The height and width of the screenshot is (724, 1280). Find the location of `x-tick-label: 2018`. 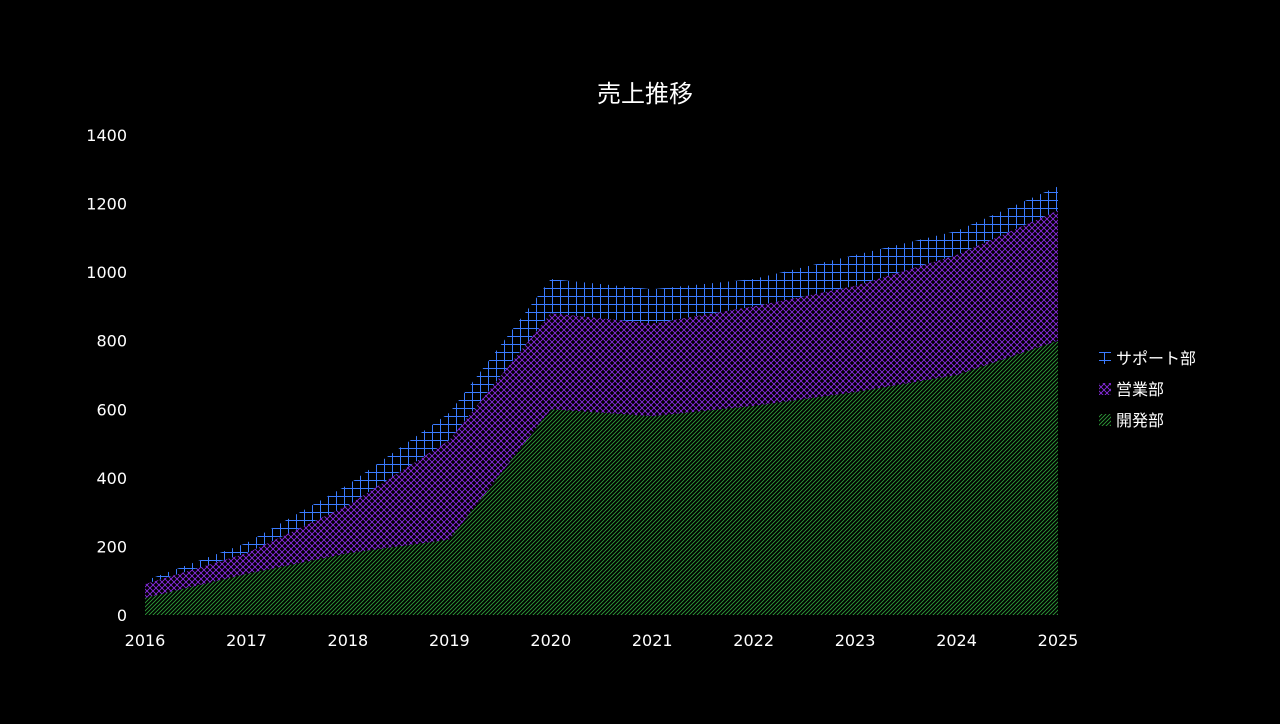

x-tick-label: 2018 is located at coordinates (348, 640).